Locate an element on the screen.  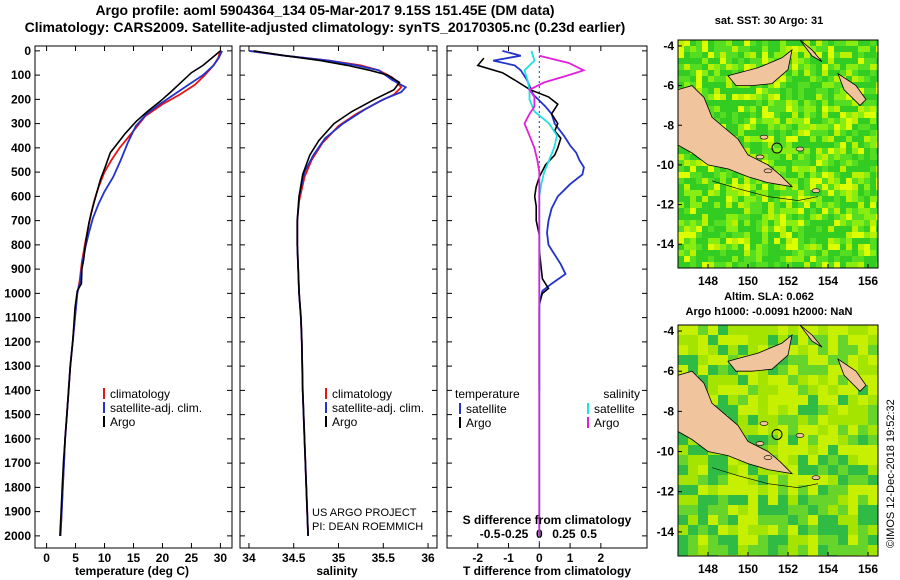
x-tick-label: 148 is located at coordinates (708, 569).